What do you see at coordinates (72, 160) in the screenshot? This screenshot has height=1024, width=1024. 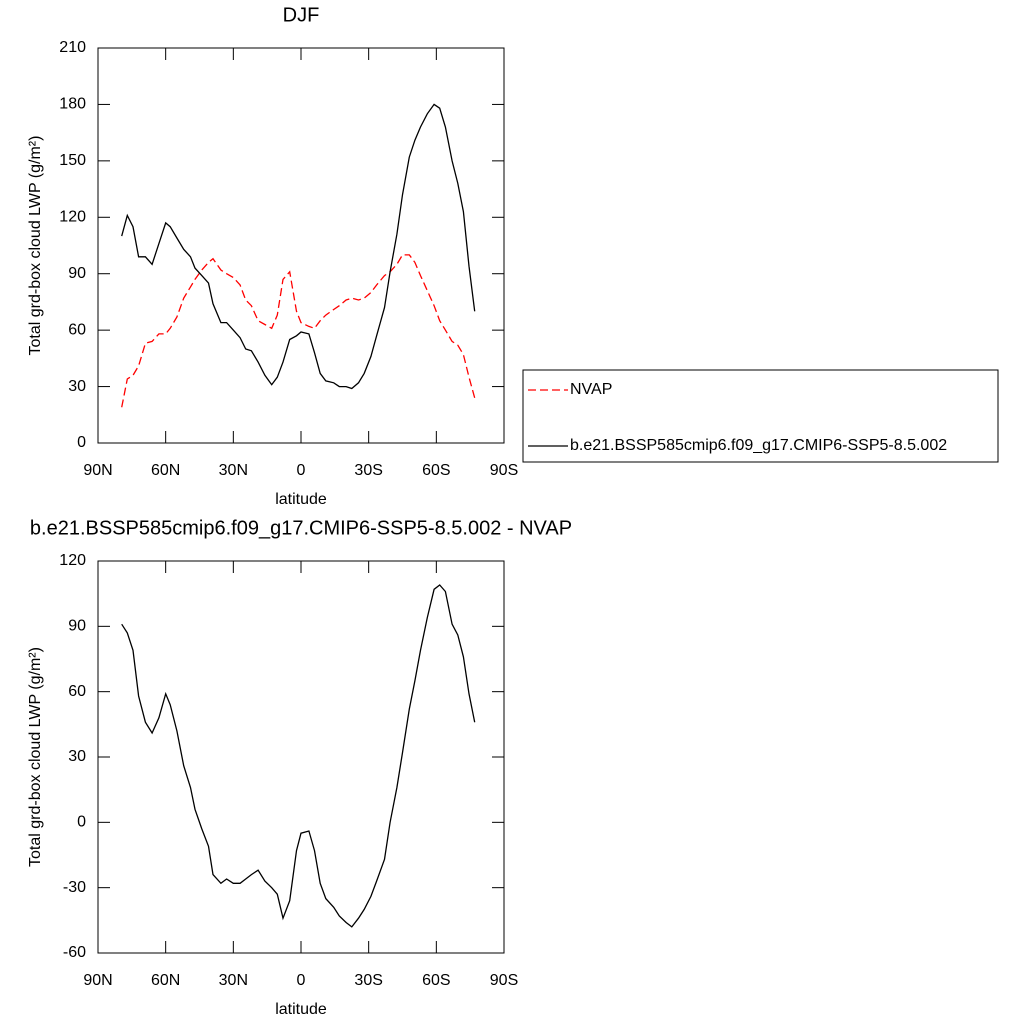 I see `y-tick-label: 150` at bounding box center [72, 160].